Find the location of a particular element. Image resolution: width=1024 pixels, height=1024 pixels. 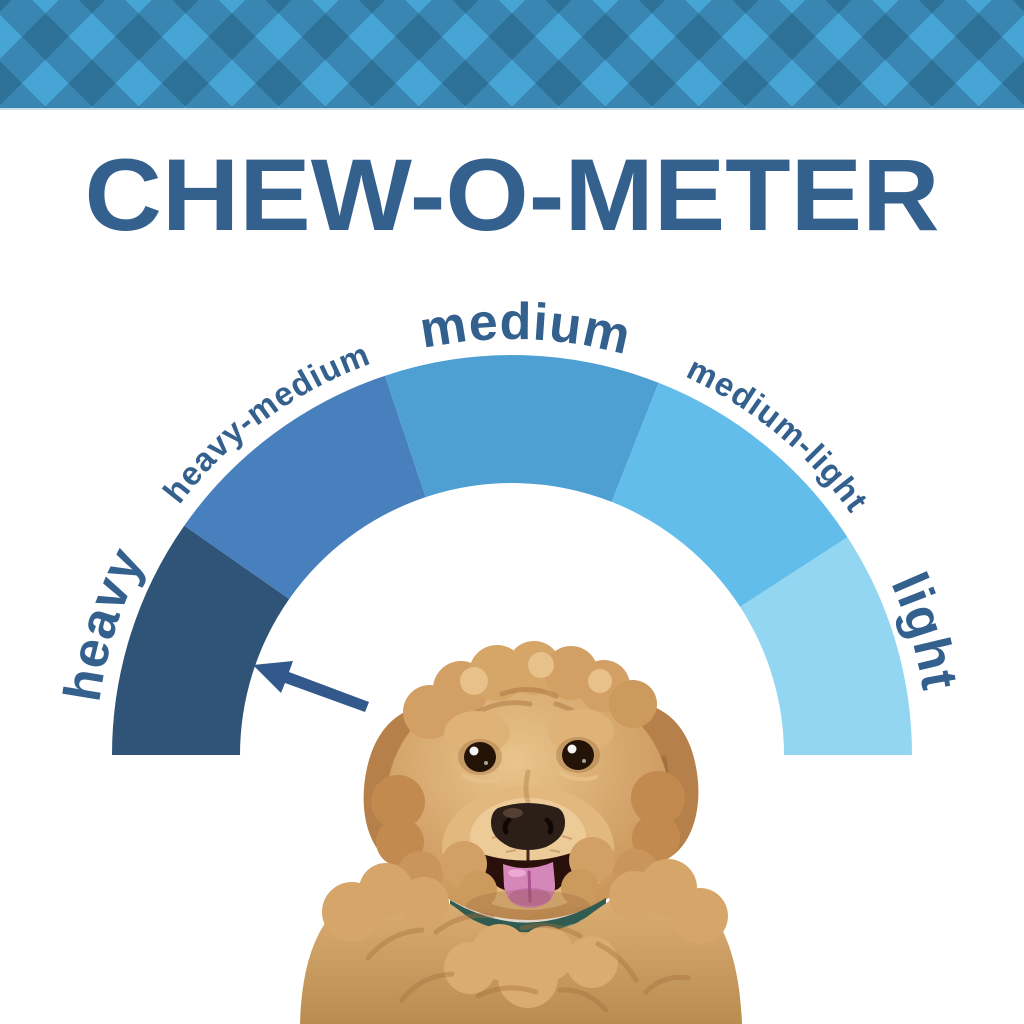

page-title: CHEW-O-METER is located at coordinates (512, 195).